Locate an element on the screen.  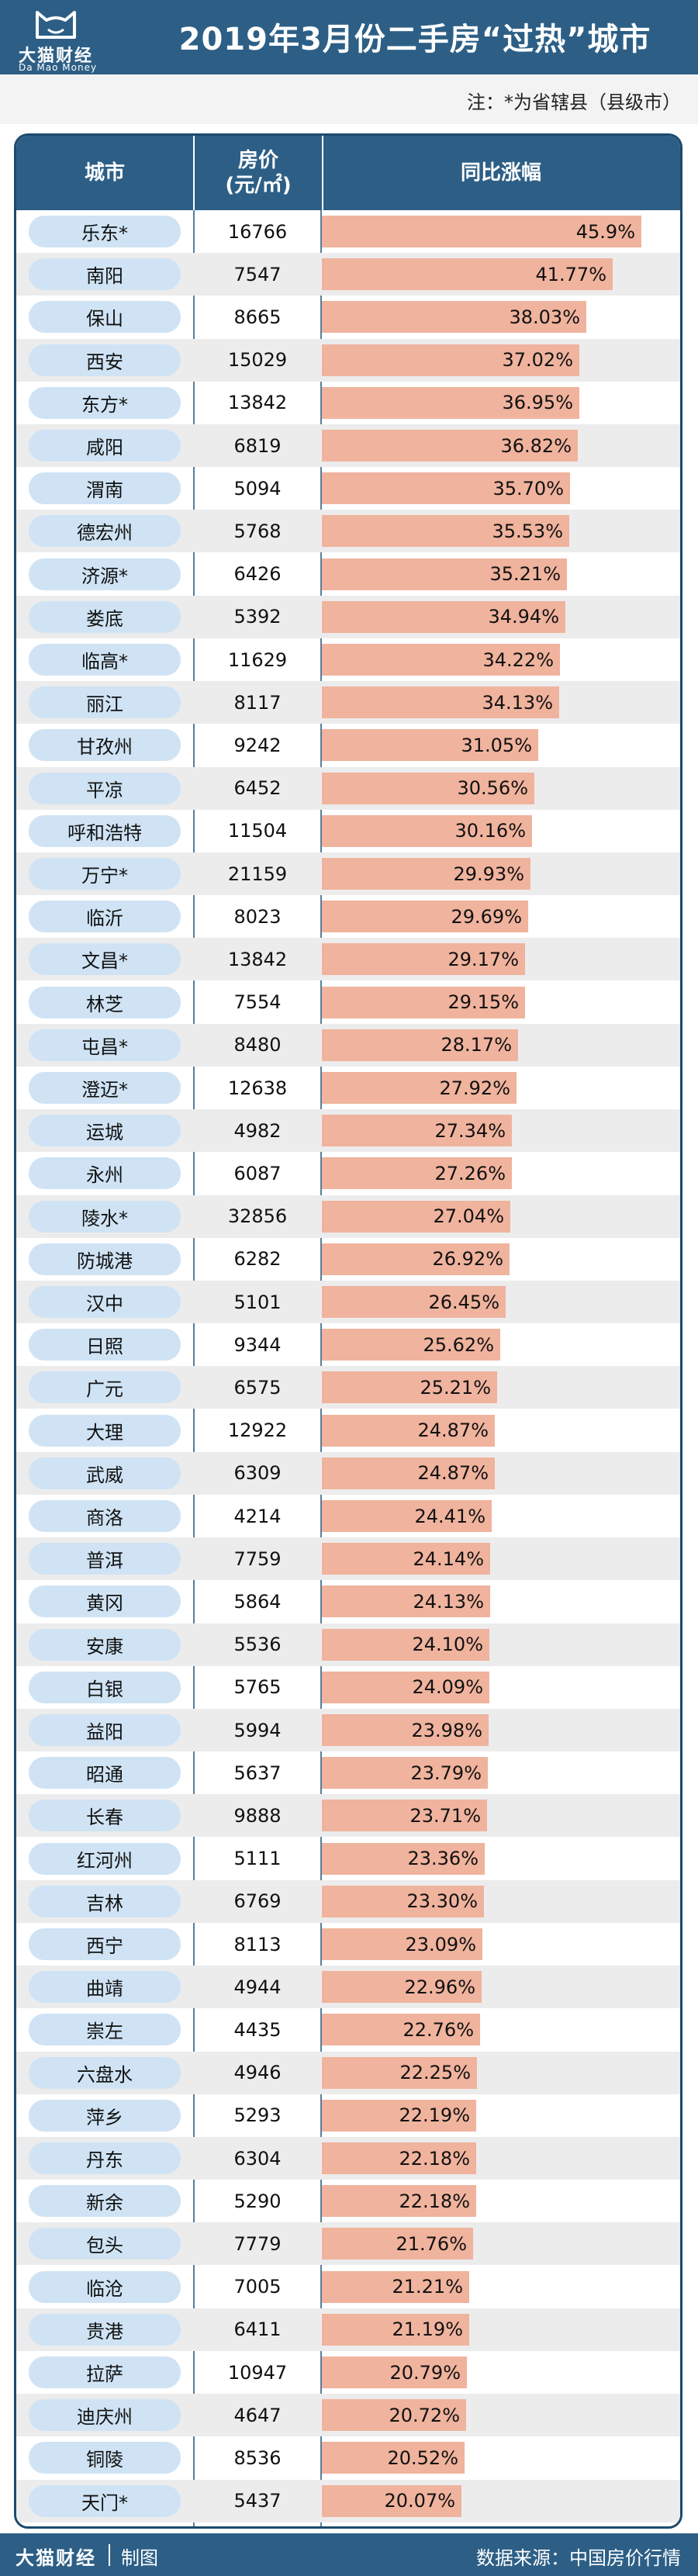
table-row: 萍乡 5293 22.19% is located at coordinates (348, 2115).